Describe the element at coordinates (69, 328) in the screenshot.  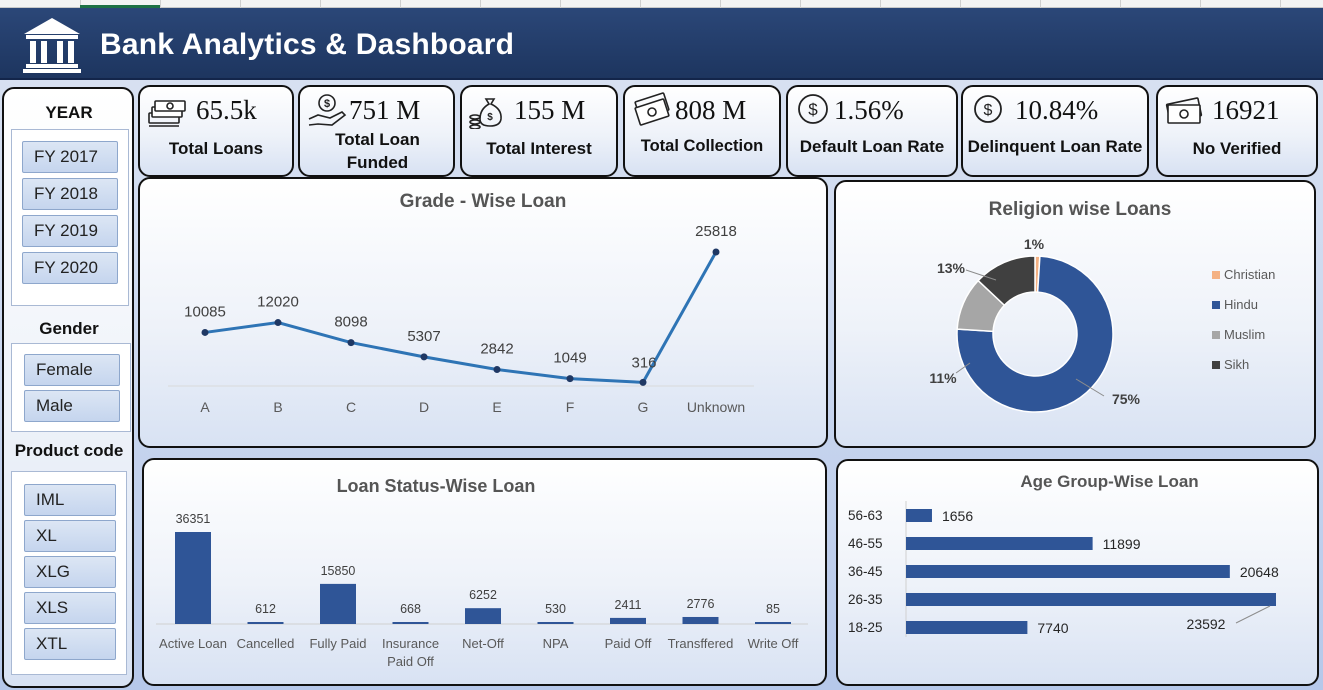
I see `gender-filter-heading: Gender` at that location.